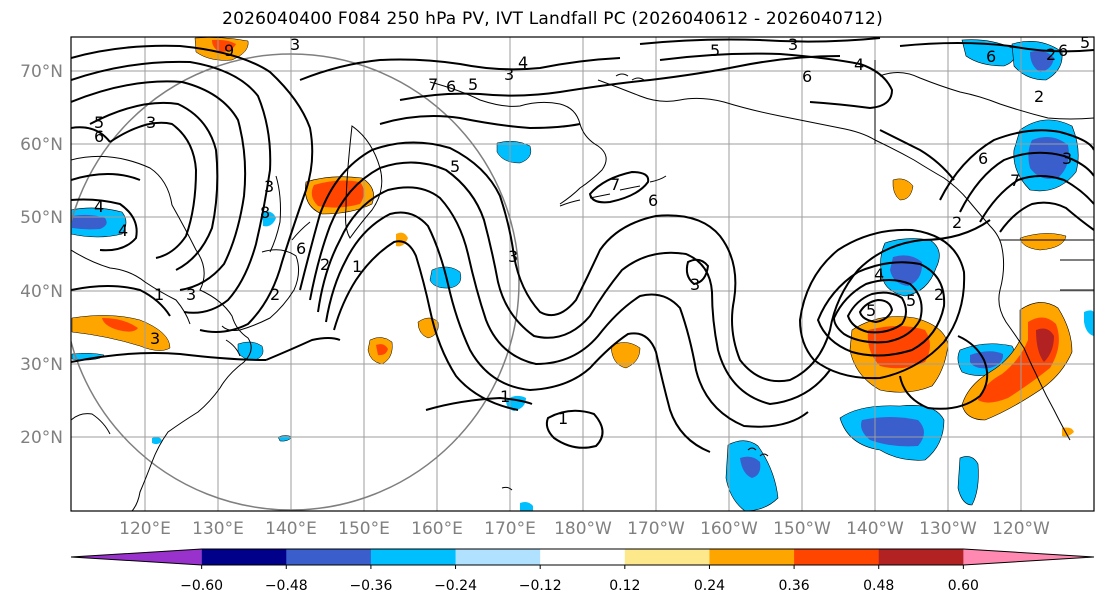 The image size is (1105, 604). Describe the element at coordinates (41, 145) in the screenshot. I see `lat-label: 60°N` at that location.